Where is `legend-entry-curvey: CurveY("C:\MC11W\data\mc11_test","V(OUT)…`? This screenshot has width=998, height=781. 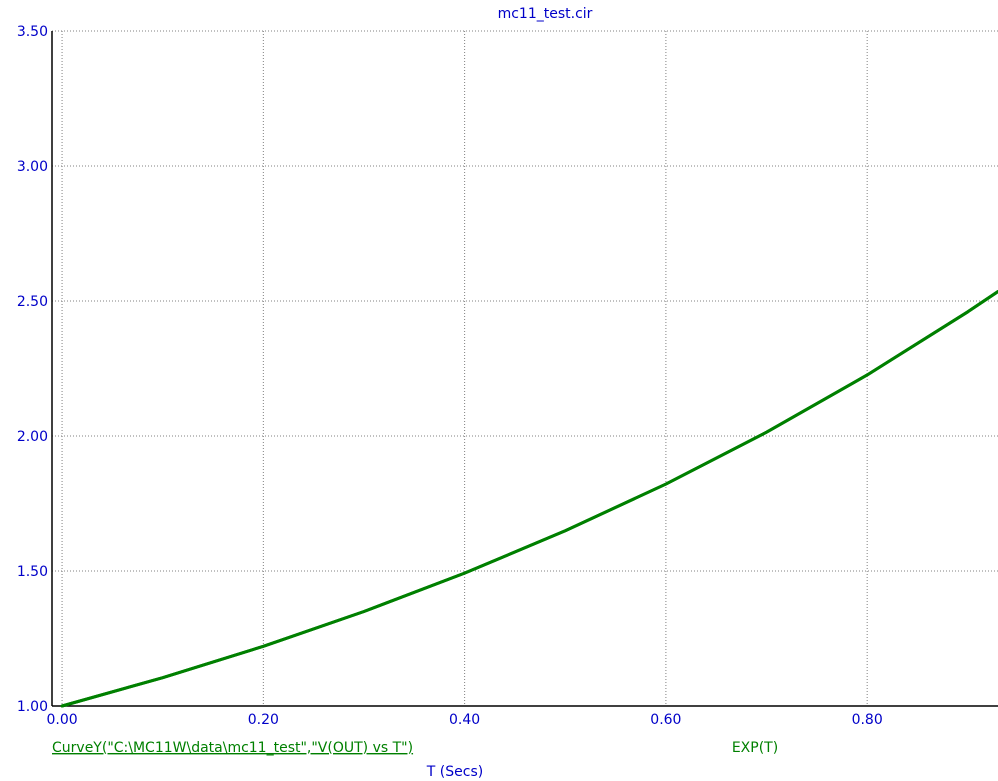
legend-entry-curvey: CurveY("C:\MC11W\data\mc11_test","V(OUT)… is located at coordinates (232, 748).